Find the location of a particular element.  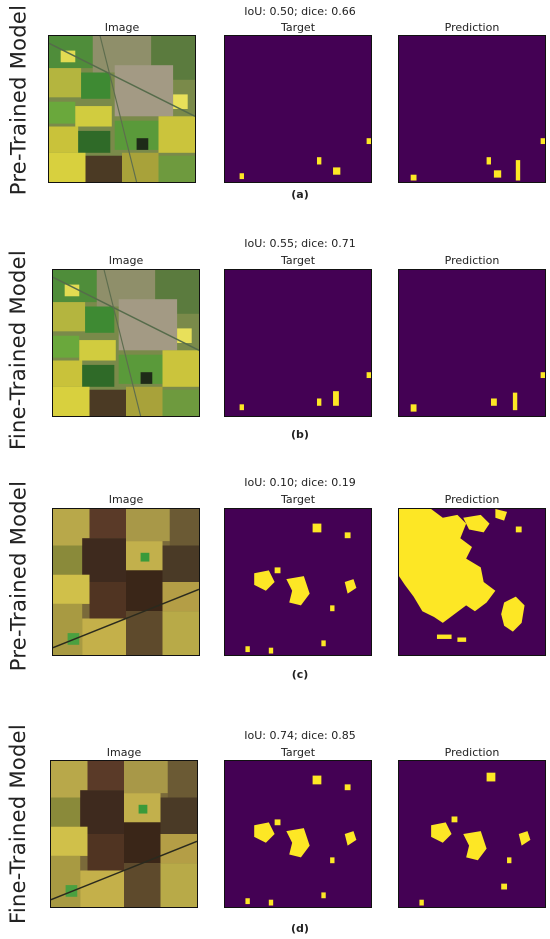

metric-text: IoU: 0.55; dice: 0.71 is located at coordinates (300, 243).